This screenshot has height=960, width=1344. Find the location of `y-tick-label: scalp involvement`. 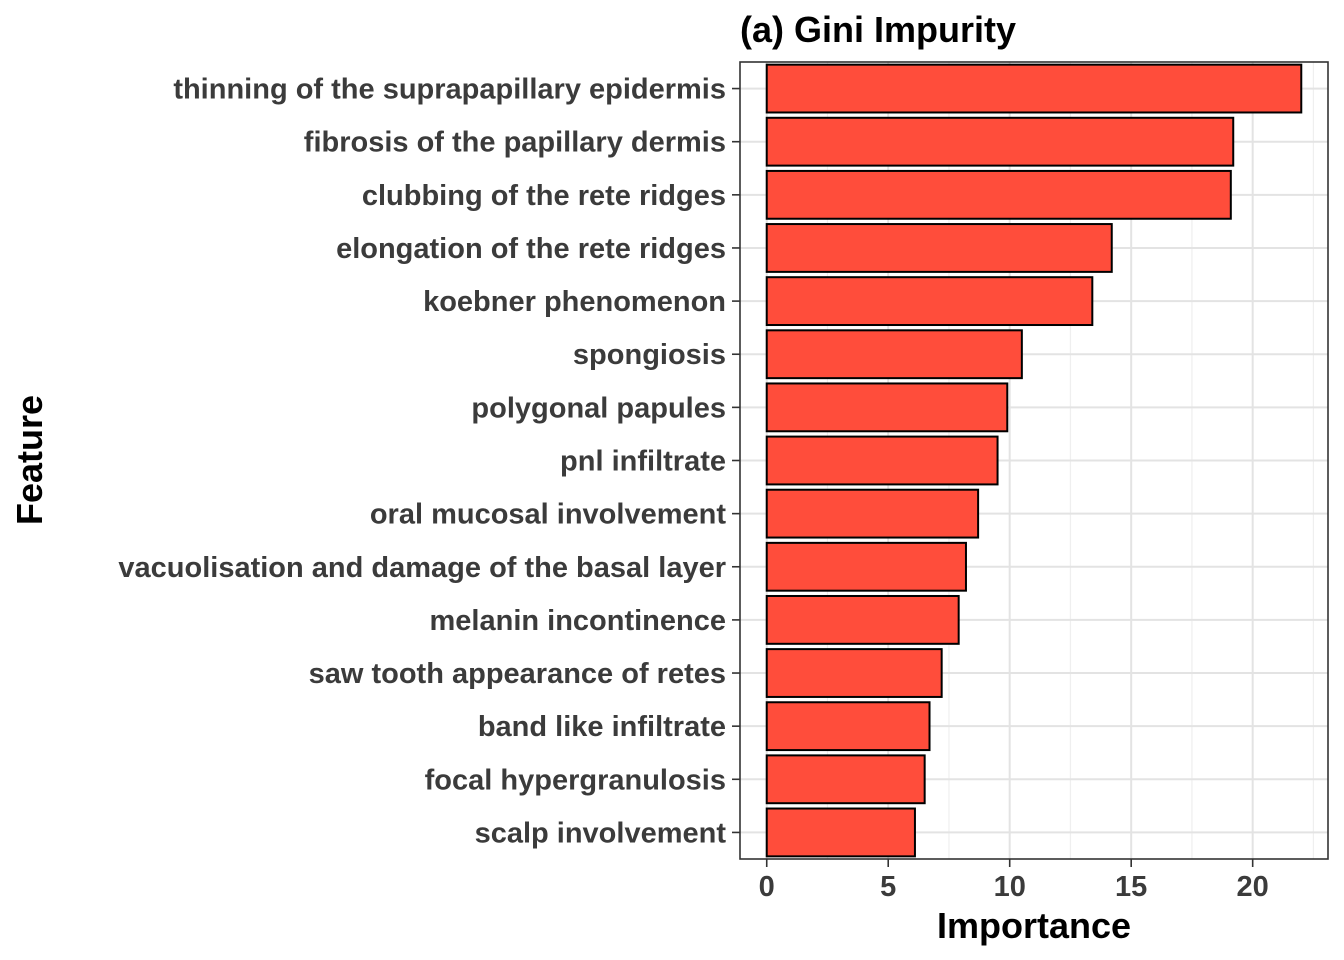

y-tick-label: scalp involvement is located at coordinates (601, 833).